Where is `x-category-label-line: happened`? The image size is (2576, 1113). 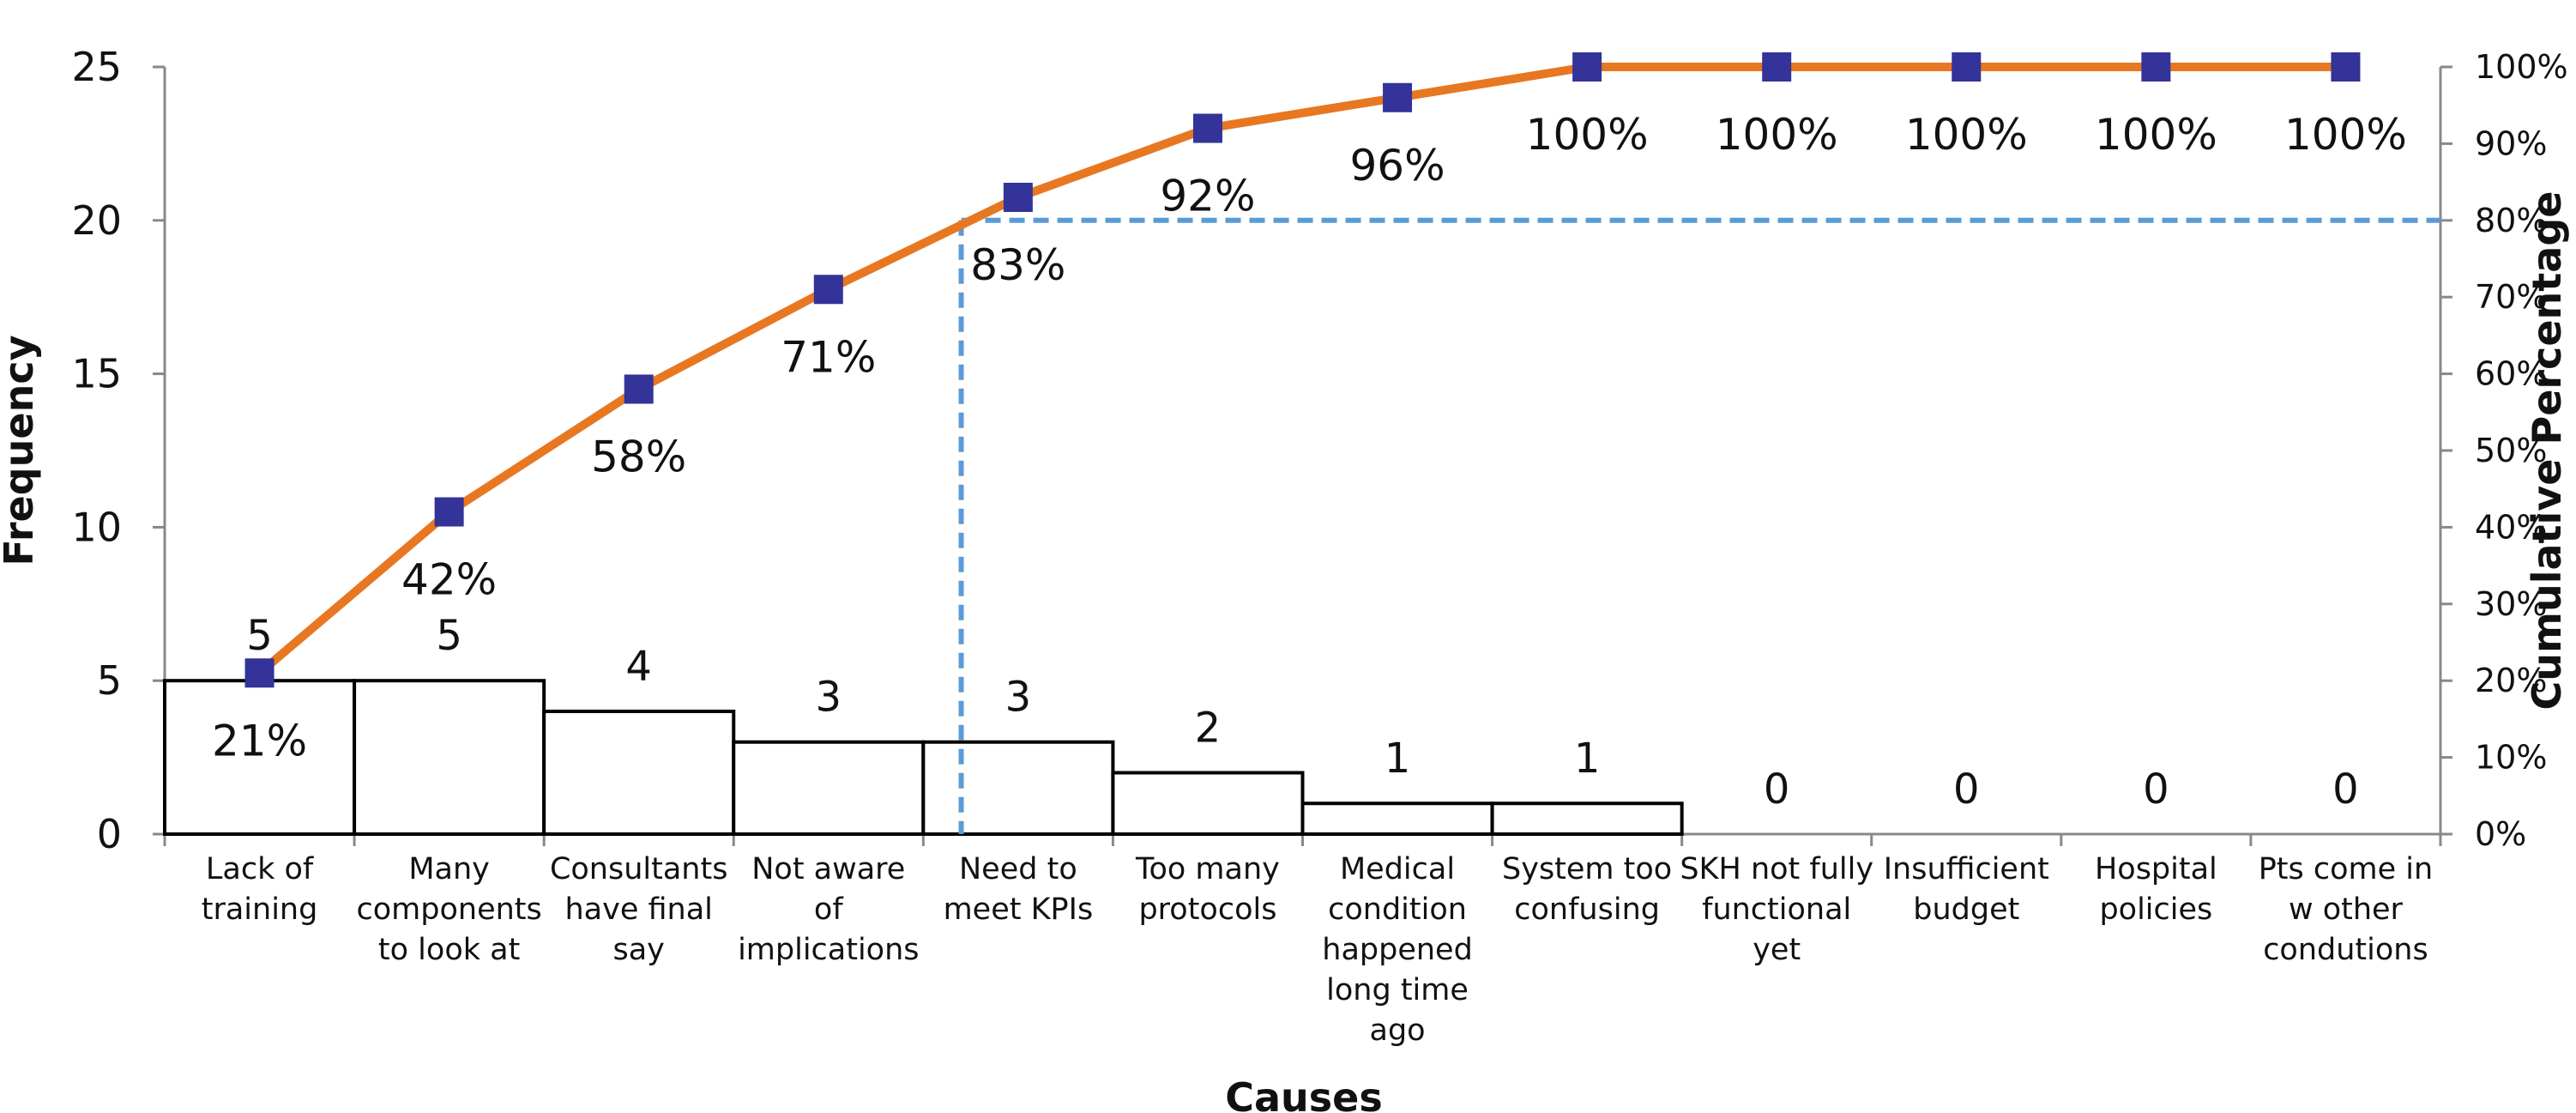 x-category-label-line: happened is located at coordinates (1397, 950).